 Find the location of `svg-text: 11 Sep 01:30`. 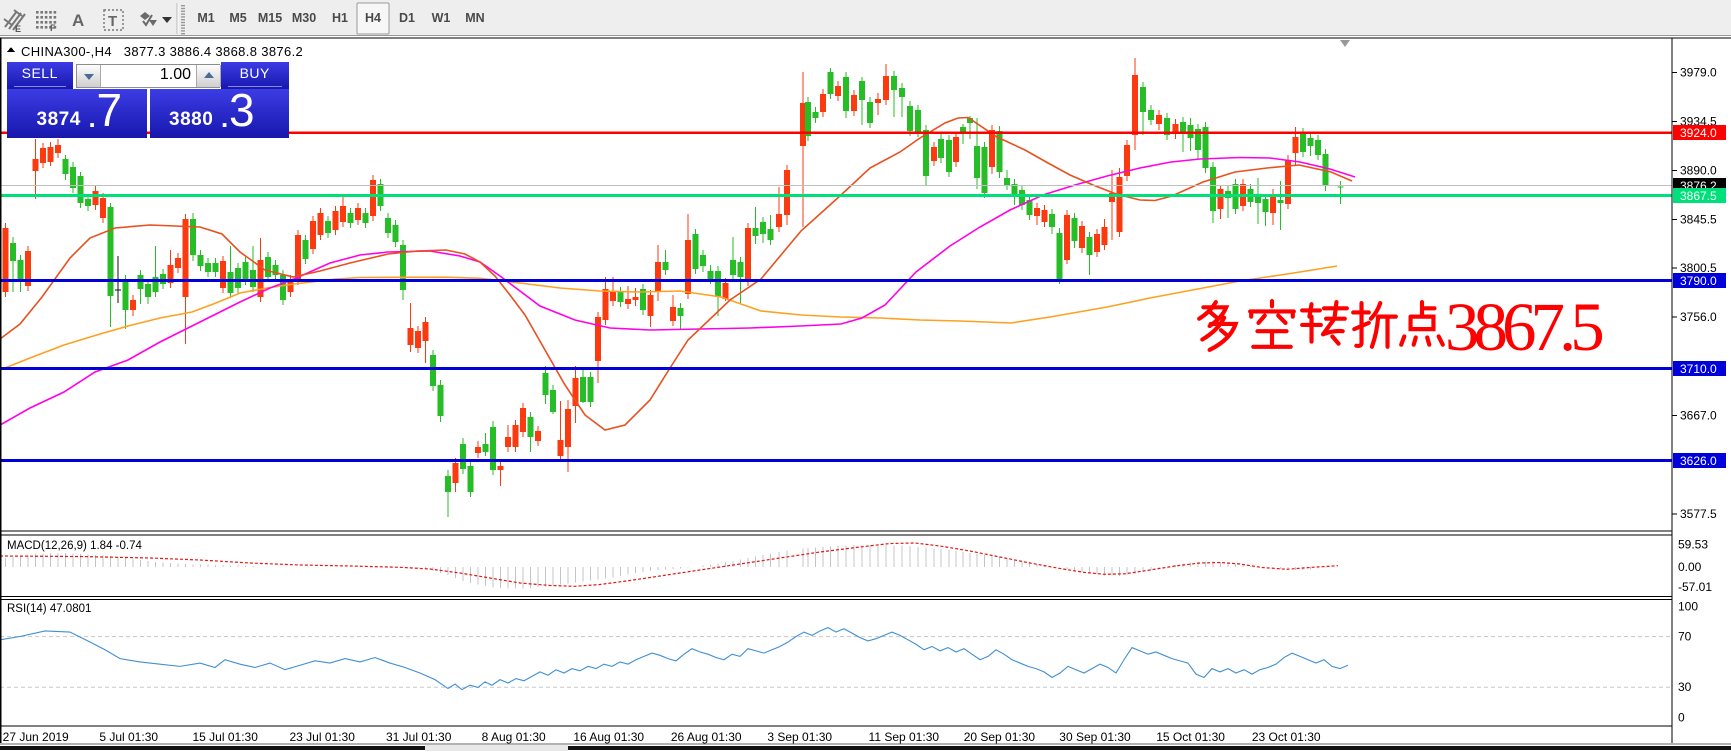

svg-text: 11 Sep 01:30 is located at coordinates (904, 737).